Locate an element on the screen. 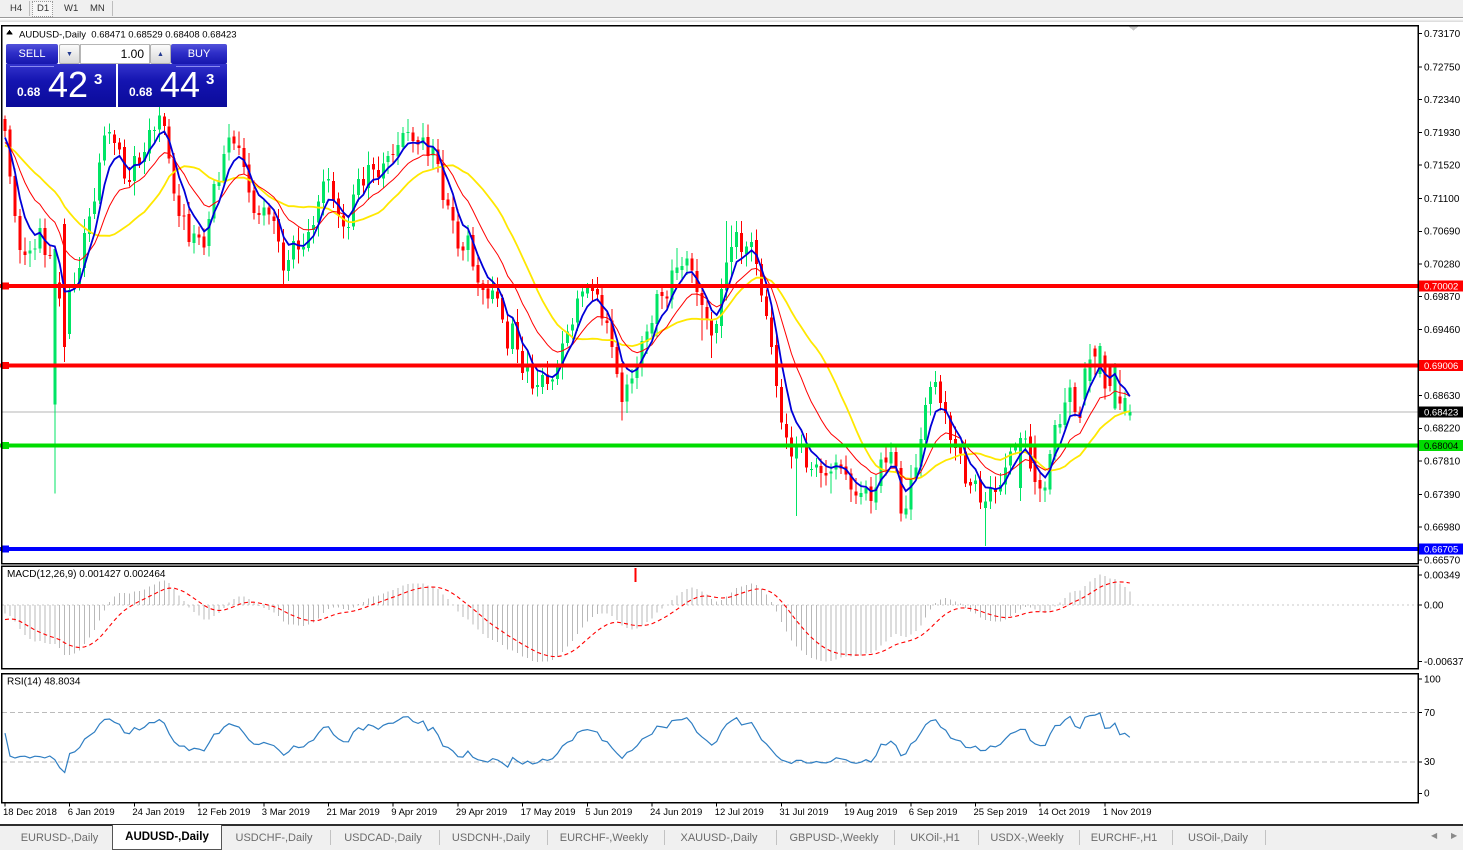 The image size is (1463, 850). svg-text: 0.68630 is located at coordinates (1442, 396).